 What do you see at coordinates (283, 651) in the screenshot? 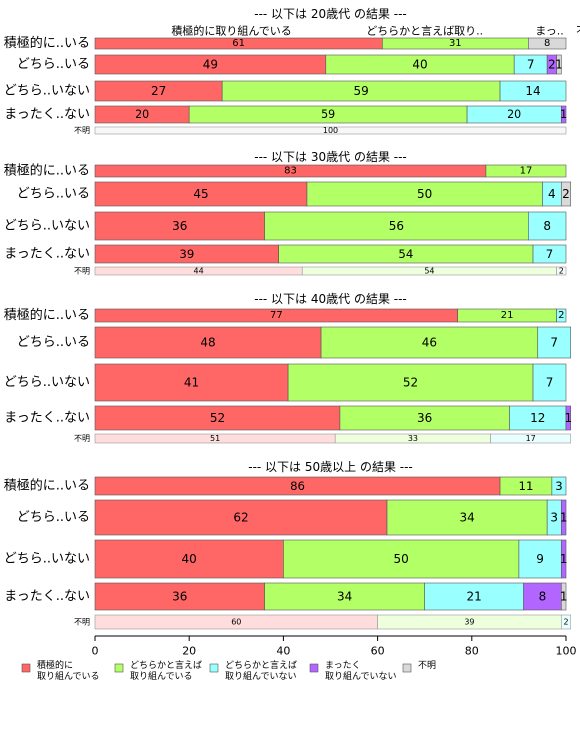
I see `x-tick-label: 40` at bounding box center [283, 651].